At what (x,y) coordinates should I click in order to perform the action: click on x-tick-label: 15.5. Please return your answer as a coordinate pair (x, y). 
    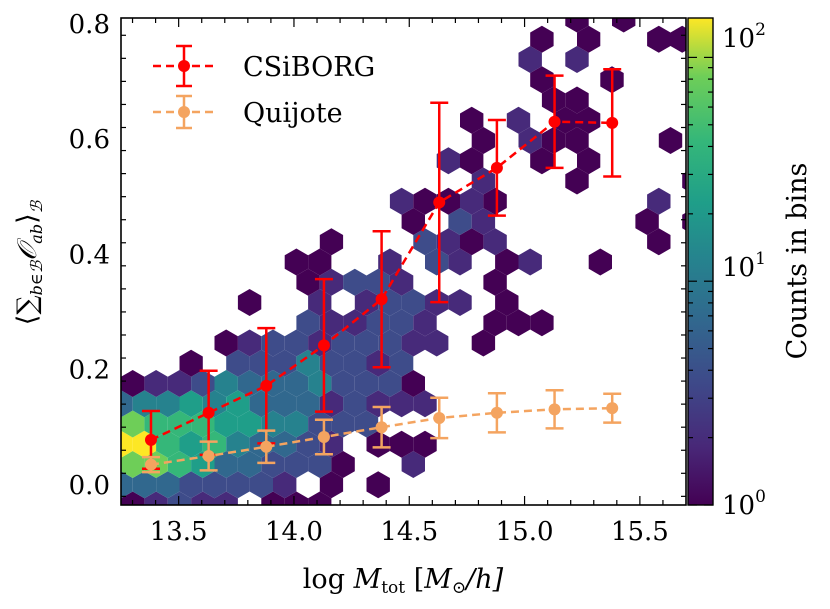
    Looking at the image, I should click on (640, 532).